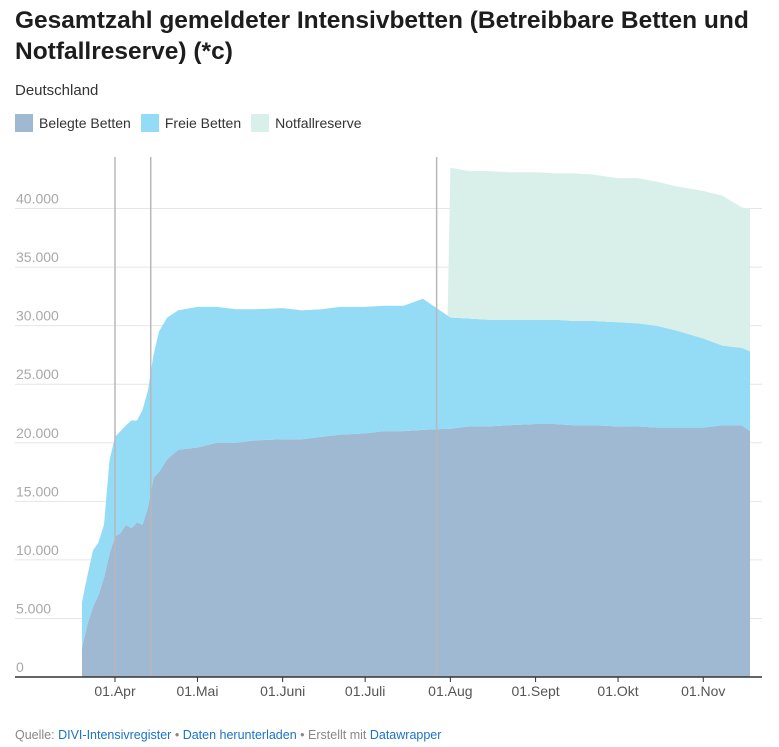 The height and width of the screenshot is (747, 779). I want to click on y-tick-label: 30.000, so click(37, 316).